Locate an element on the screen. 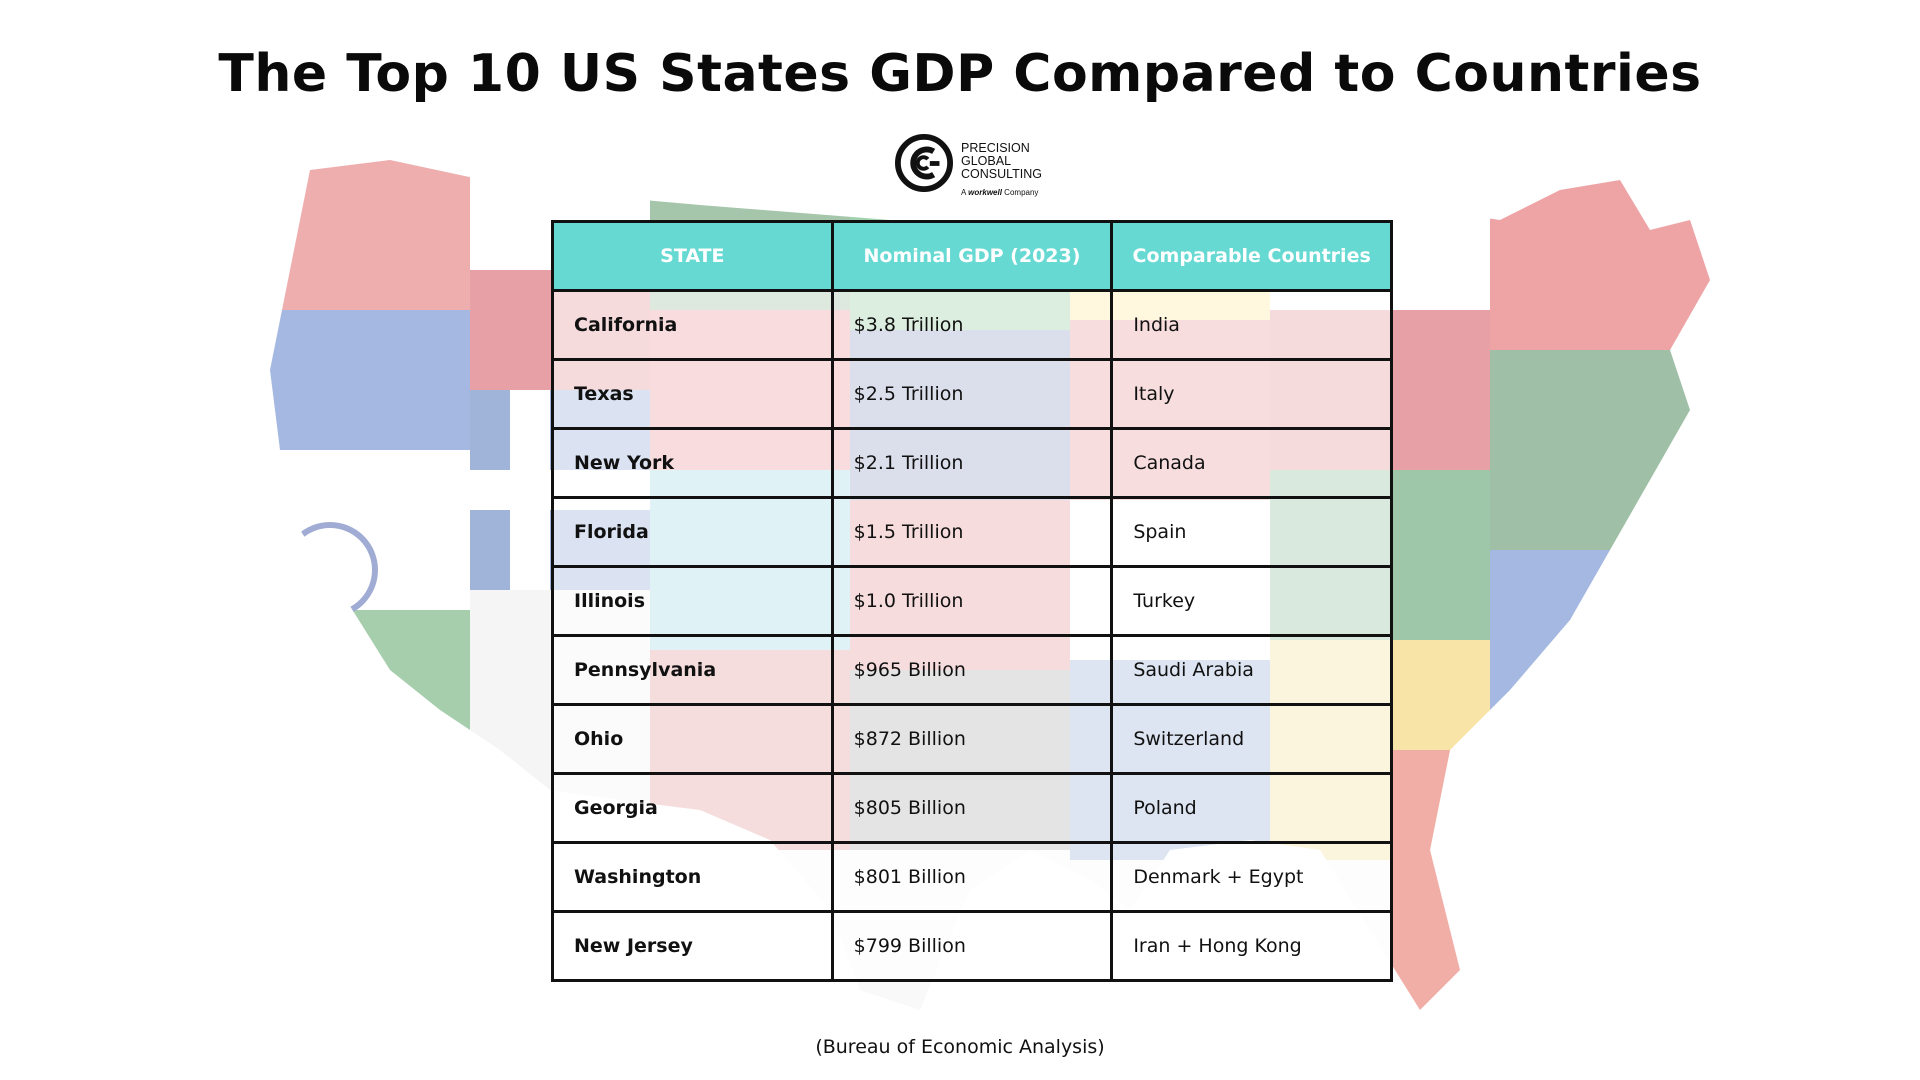 The image size is (1920, 1080). header-comparable-countries: Comparable Countries is located at coordinates (1251, 256).